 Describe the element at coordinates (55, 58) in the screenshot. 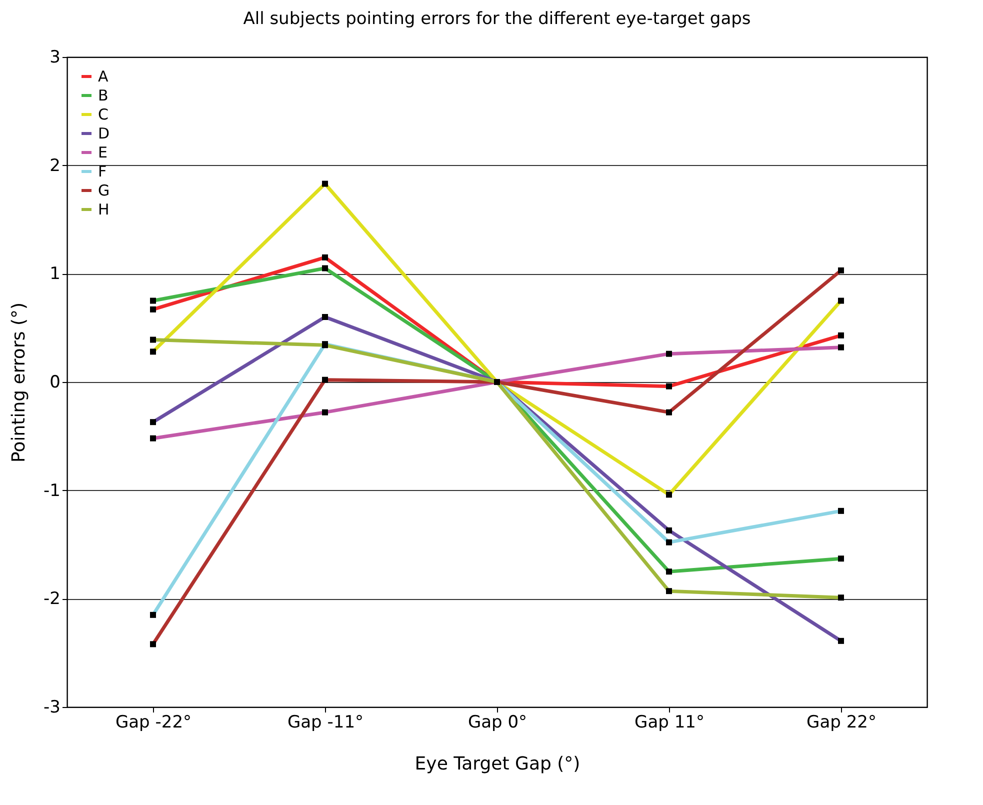

I see `y-tick-label: 3` at that location.